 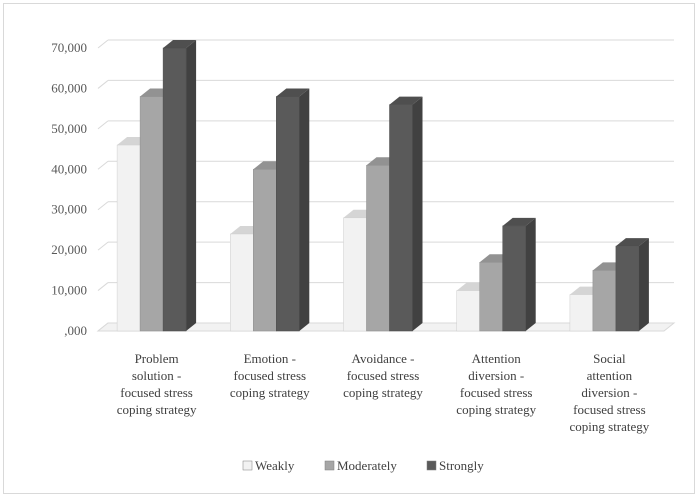 What do you see at coordinates (497, 358) in the screenshot?
I see `x-category-label-line: Attention` at bounding box center [497, 358].